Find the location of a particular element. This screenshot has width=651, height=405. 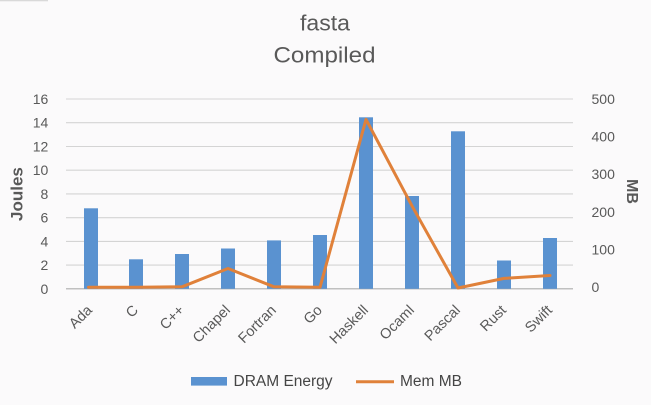

svg-text: Mem MB is located at coordinates (431, 381).